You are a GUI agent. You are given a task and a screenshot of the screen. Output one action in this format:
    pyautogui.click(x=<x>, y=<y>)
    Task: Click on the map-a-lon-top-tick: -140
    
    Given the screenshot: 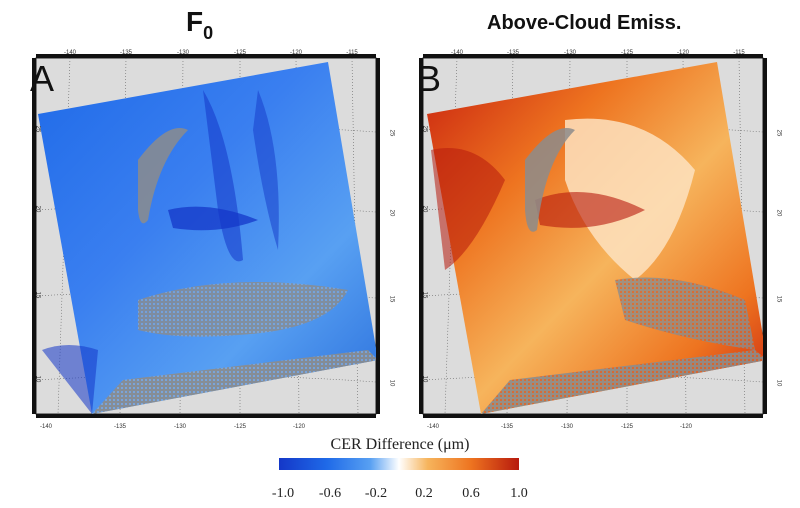 What is the action you would take?
    pyautogui.click(x=69, y=53)
    